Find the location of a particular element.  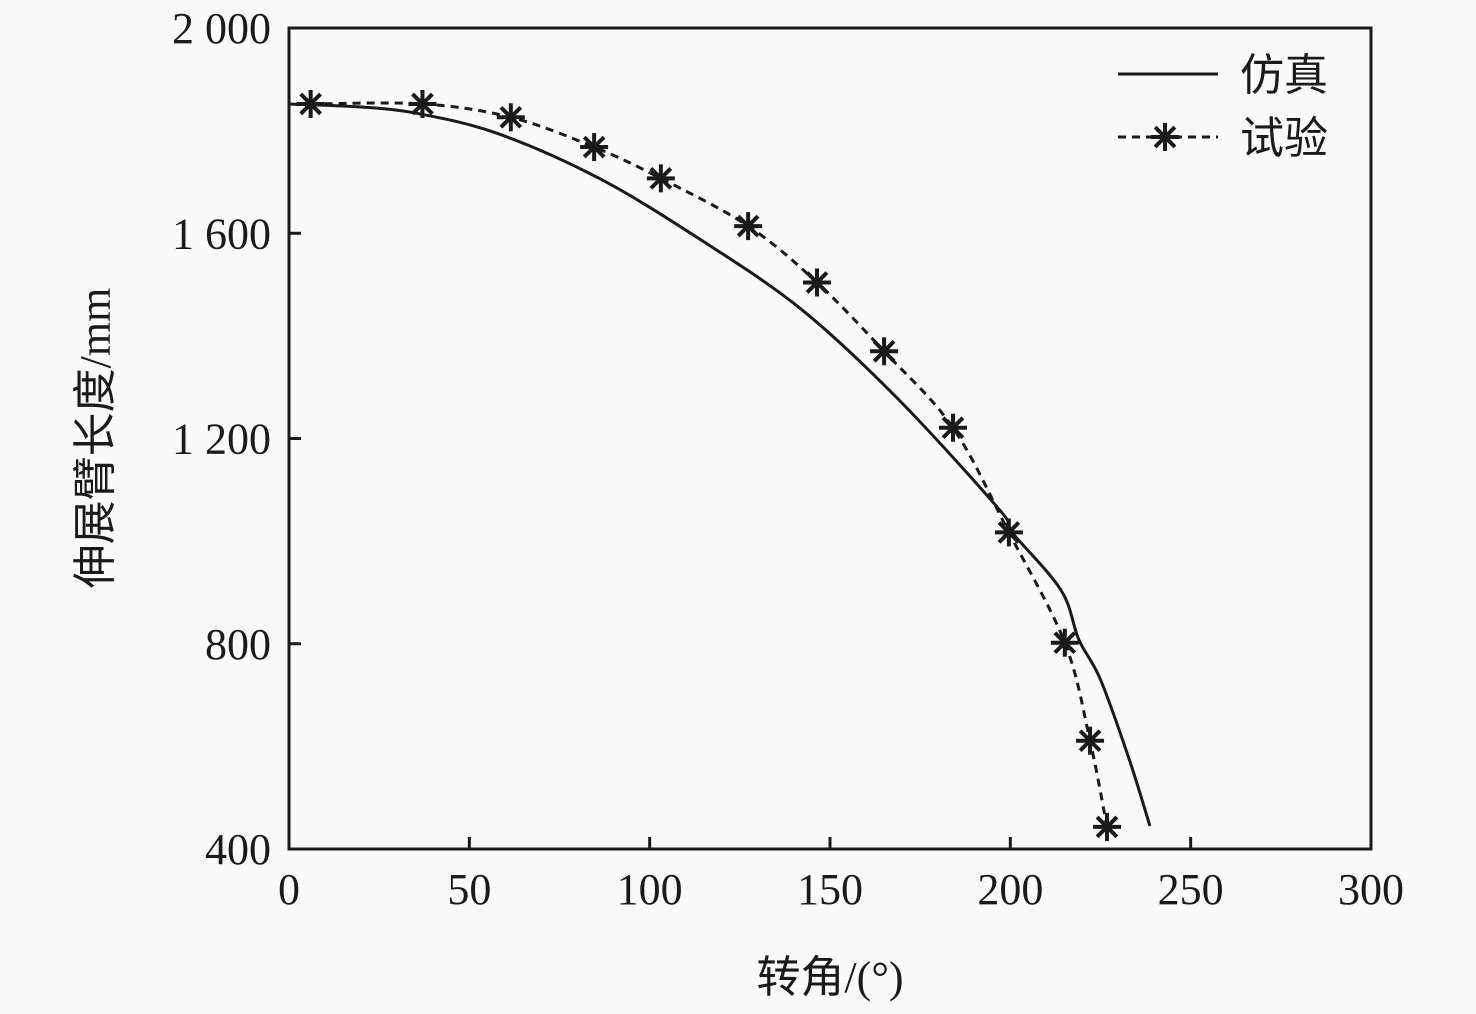

y-axis-label: 伸展臂长度/mm is located at coordinates (95, 438).